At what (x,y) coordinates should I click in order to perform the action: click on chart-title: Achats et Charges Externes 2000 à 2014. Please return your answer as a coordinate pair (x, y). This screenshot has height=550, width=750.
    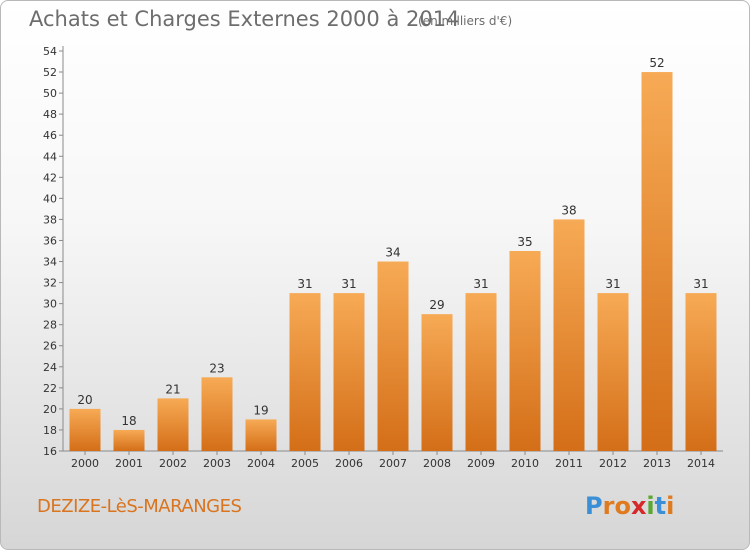
    Looking at the image, I should click on (244, 19).